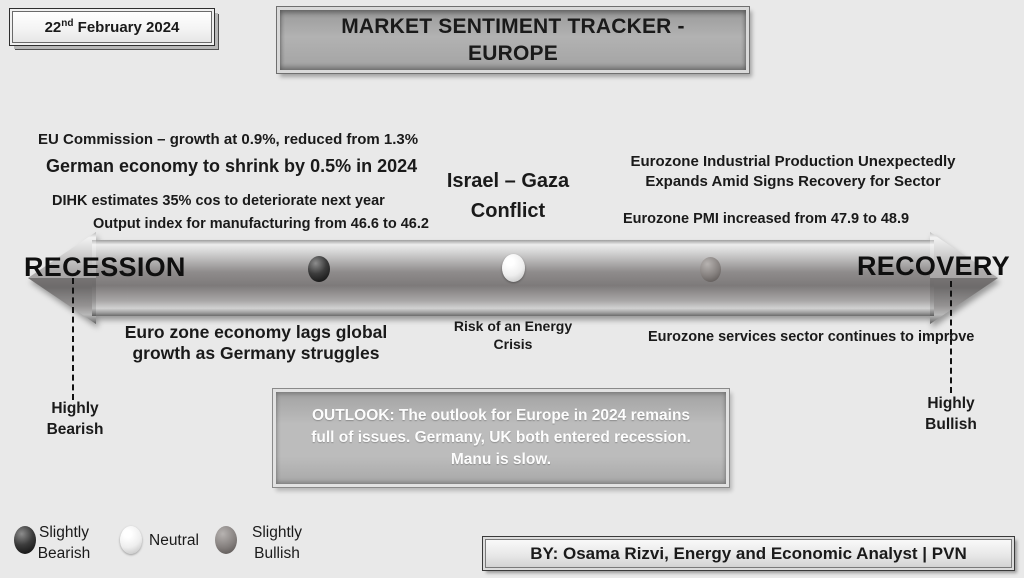 The width and height of the screenshot is (1024, 578). What do you see at coordinates (710, 269) in the screenshot?
I see `slightly-bullish-dot` at bounding box center [710, 269].